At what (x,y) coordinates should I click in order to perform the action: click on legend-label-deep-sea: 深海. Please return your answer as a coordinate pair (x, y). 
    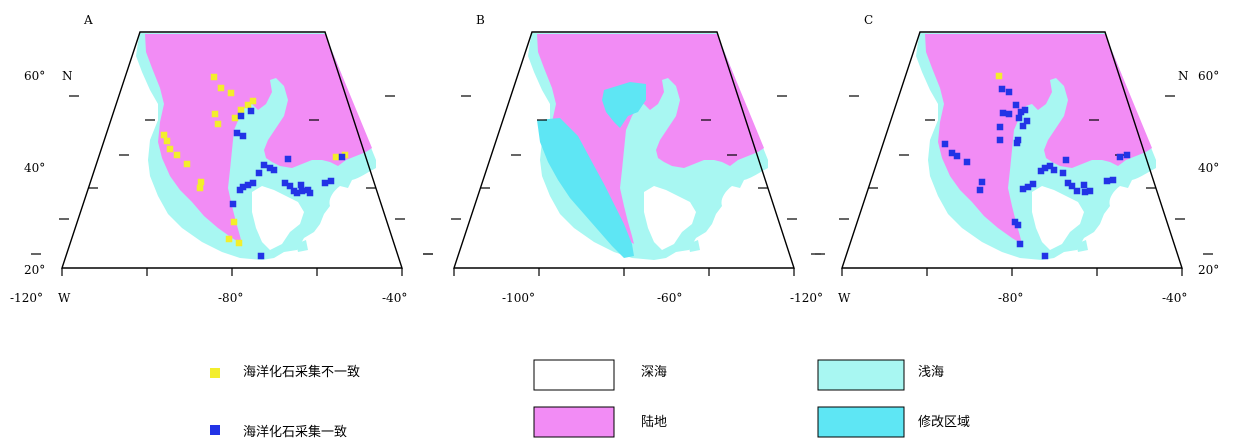
    Looking at the image, I should click on (654, 372).